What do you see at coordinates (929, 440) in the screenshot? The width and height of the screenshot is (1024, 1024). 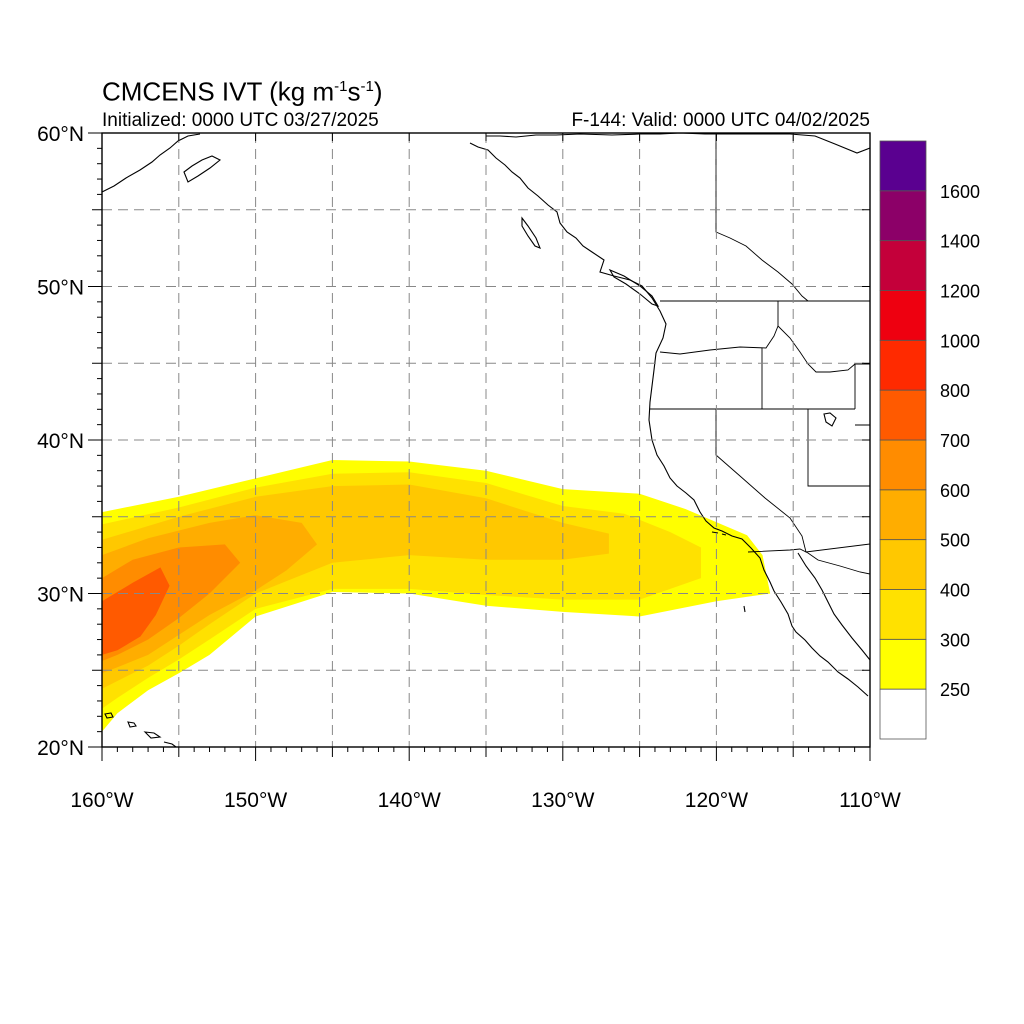 I see `colorbar: 250 300 400 500 600 700 800 1000 1200 1400 1600` at bounding box center [929, 440].